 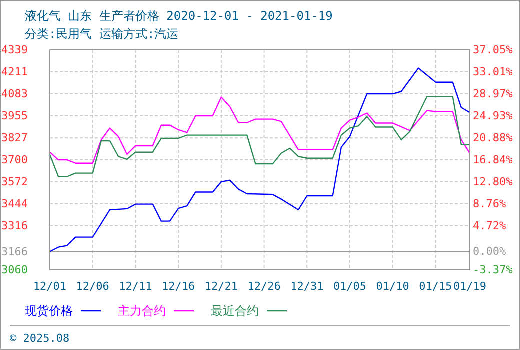 I want to click on y-tick-label: 3316, so click(x=15, y=225).